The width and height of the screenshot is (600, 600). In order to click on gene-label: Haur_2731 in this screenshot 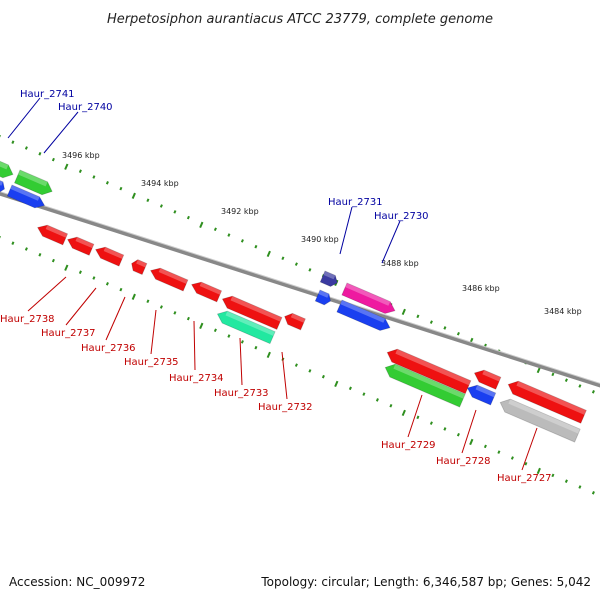, I will do `click(355, 202)`.